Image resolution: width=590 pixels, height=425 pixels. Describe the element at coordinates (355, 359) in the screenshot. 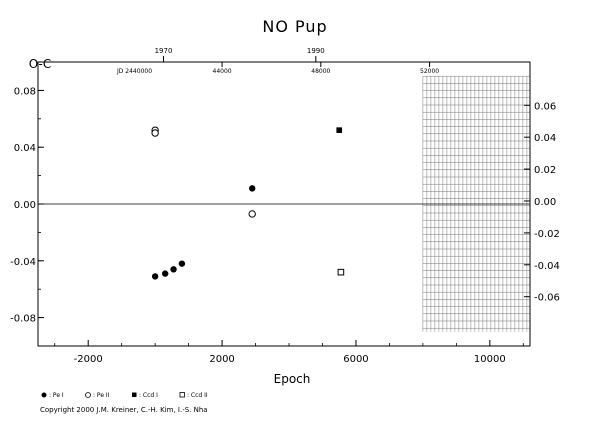

I see `x-tick-label: 6000` at that location.